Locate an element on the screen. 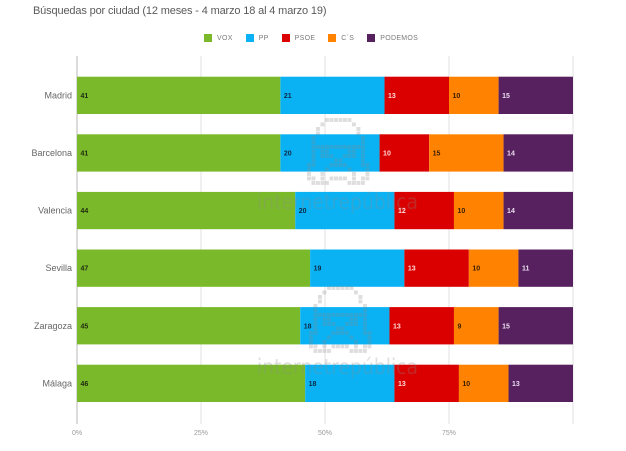 The image size is (626, 451). value-label-malaga-vox: 46 is located at coordinates (85, 384).